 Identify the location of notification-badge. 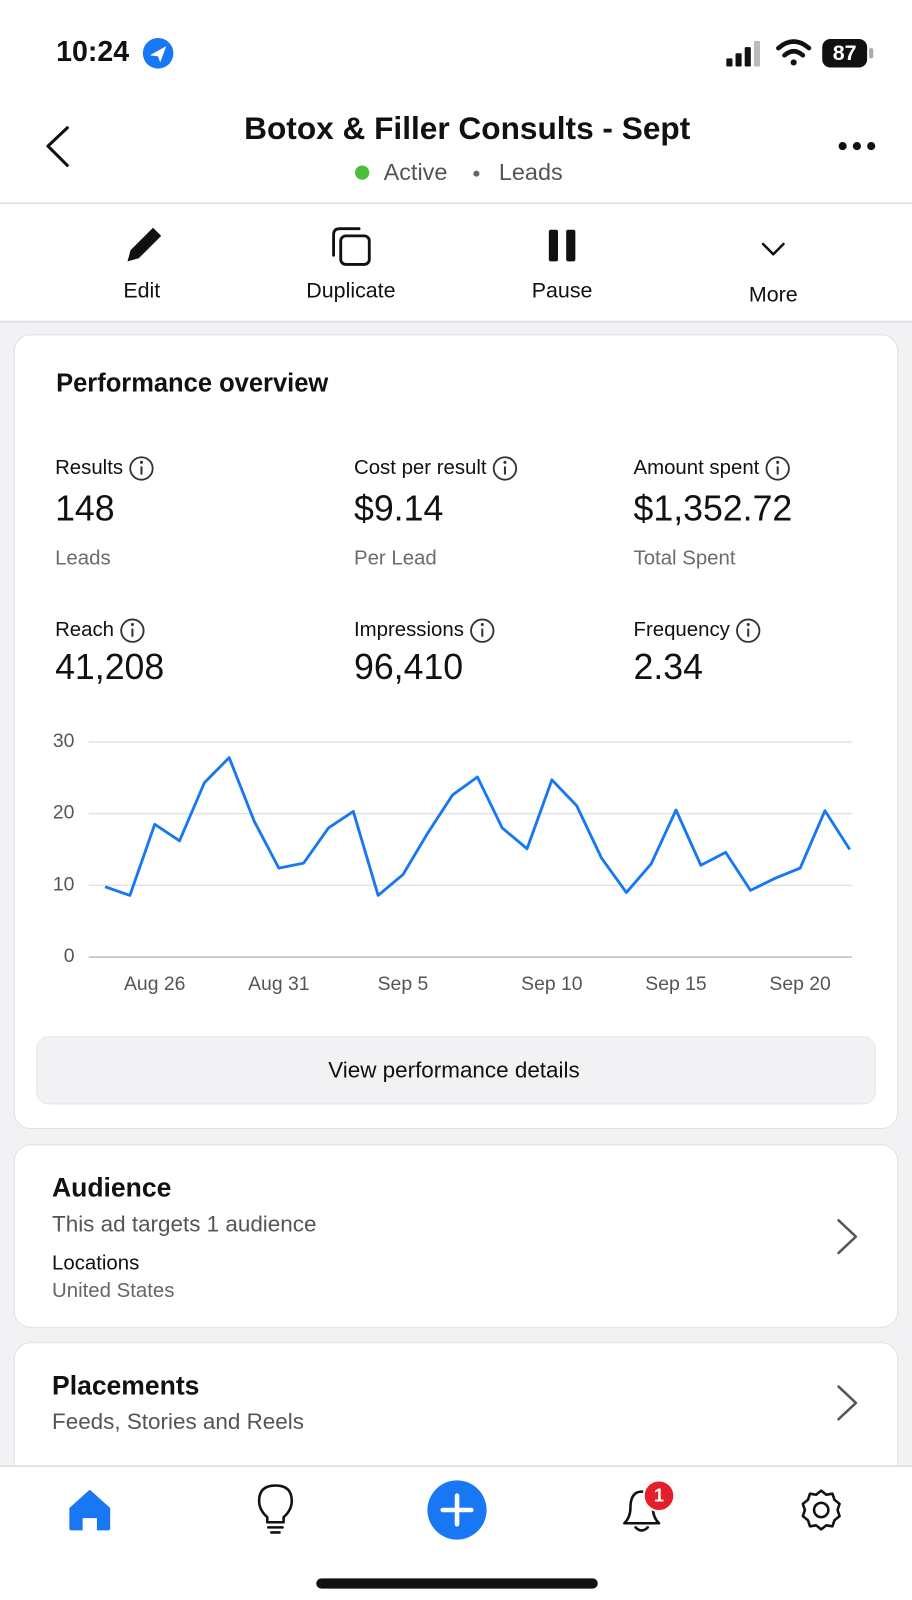
(659, 1496).